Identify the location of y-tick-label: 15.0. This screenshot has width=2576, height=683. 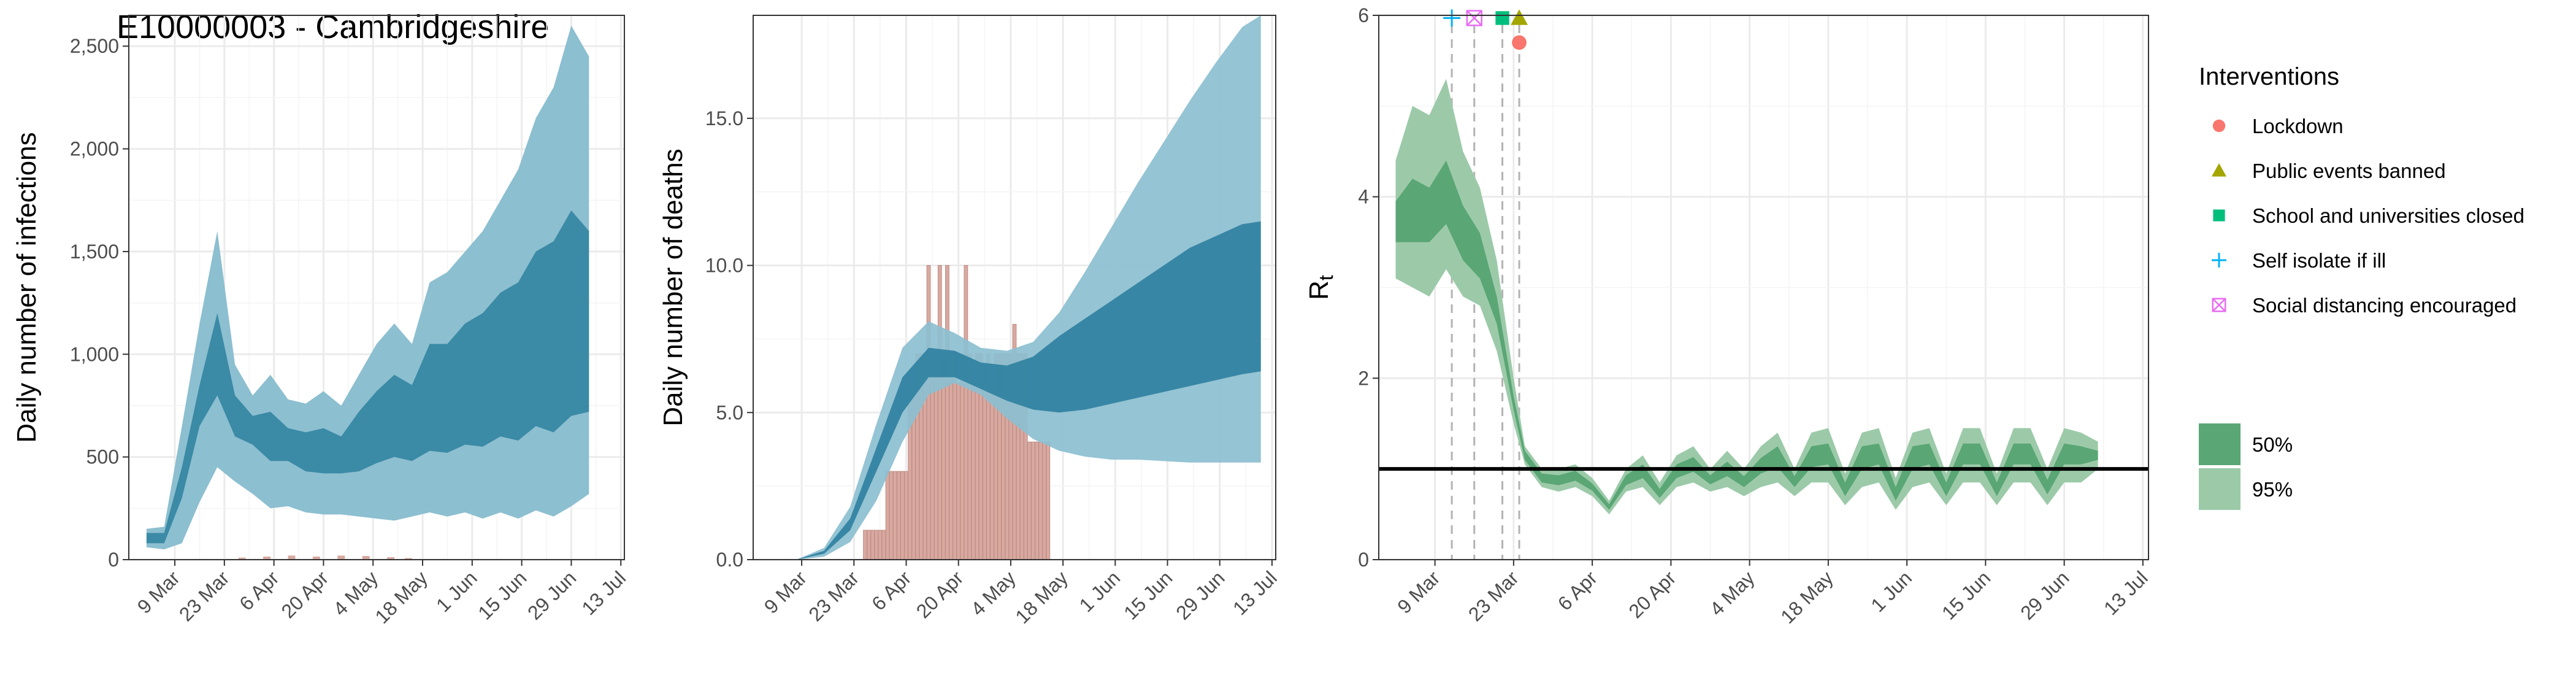
(724, 118).